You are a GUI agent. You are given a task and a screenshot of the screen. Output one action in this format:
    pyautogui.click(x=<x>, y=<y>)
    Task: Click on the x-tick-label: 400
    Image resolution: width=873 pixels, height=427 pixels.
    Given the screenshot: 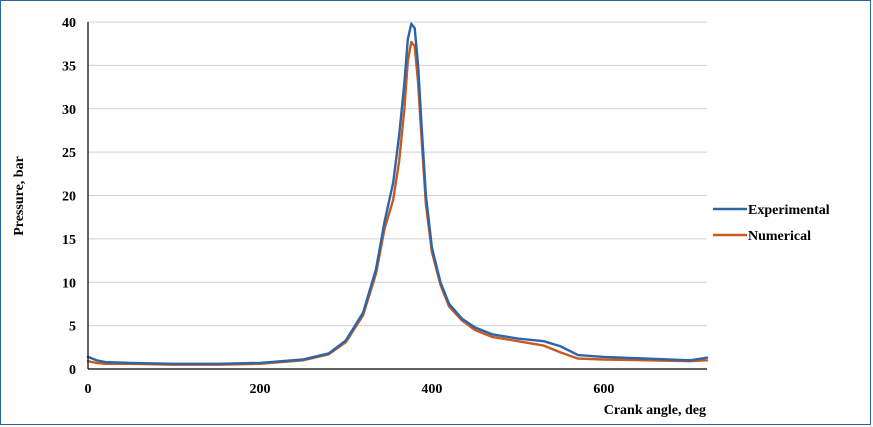 What is the action you would take?
    pyautogui.click(x=431, y=389)
    